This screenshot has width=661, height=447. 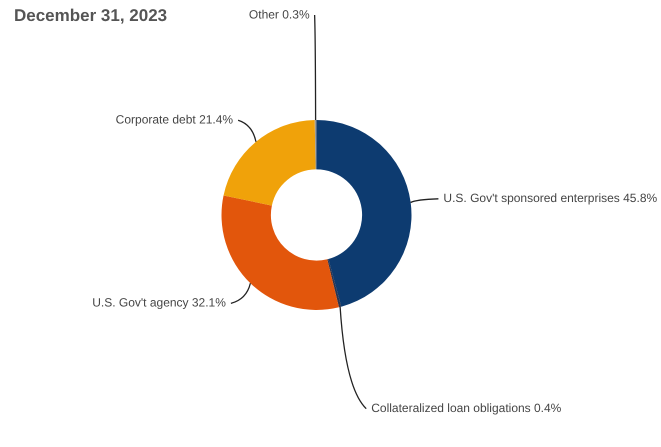 I want to click on slice-label: Corporate debt, so click(x=156, y=119).